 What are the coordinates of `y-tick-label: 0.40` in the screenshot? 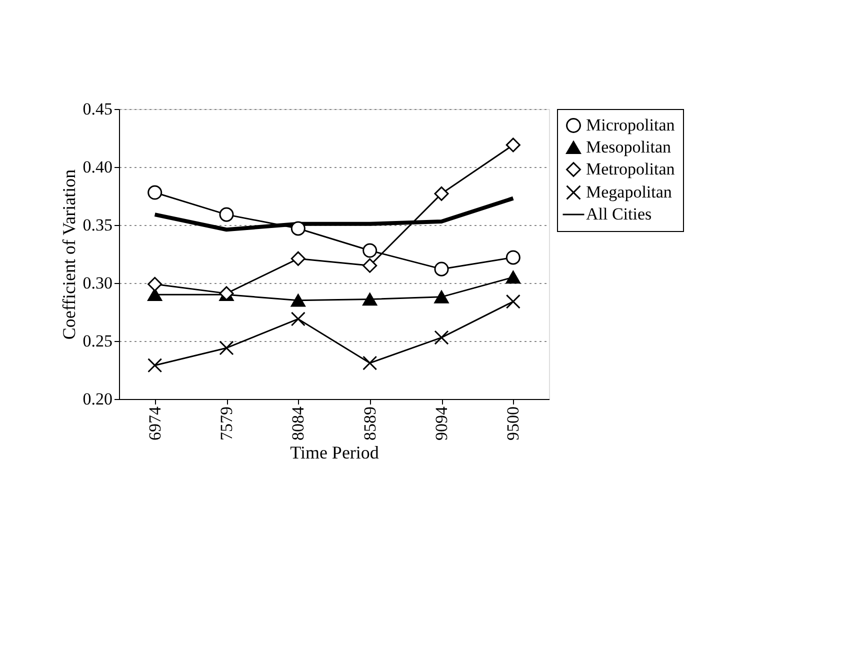 It's located at (97, 167).